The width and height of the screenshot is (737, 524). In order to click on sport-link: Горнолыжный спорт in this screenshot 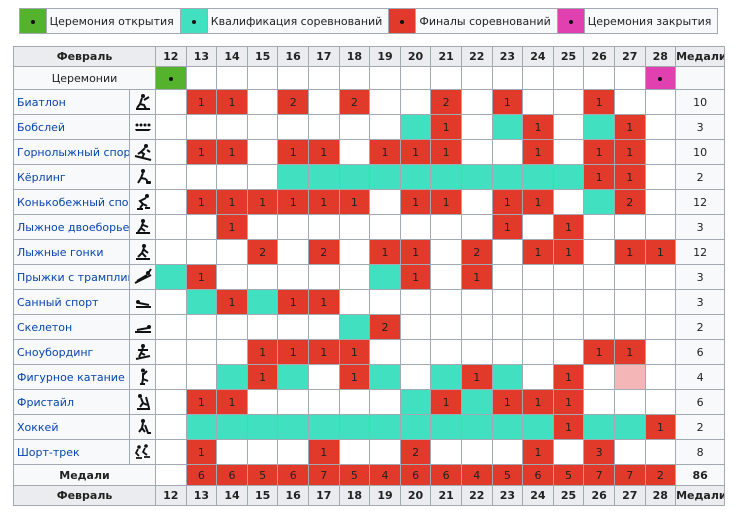, I will do `click(71, 152)`.